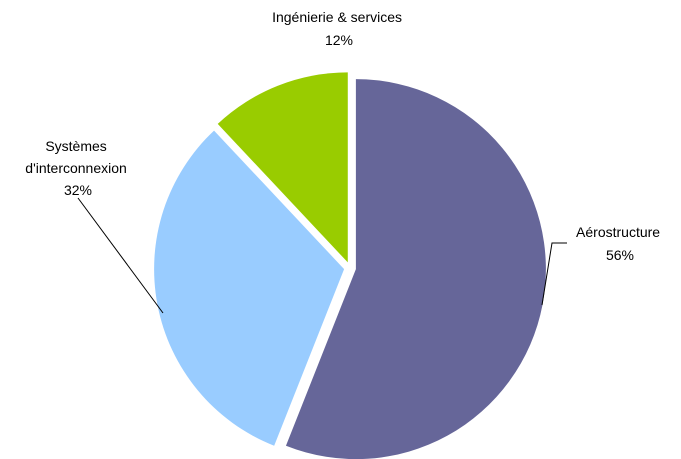 This screenshot has width=681, height=459. What do you see at coordinates (282, 167) in the screenshot?
I see `slice-ingenierie-services` at bounding box center [282, 167].